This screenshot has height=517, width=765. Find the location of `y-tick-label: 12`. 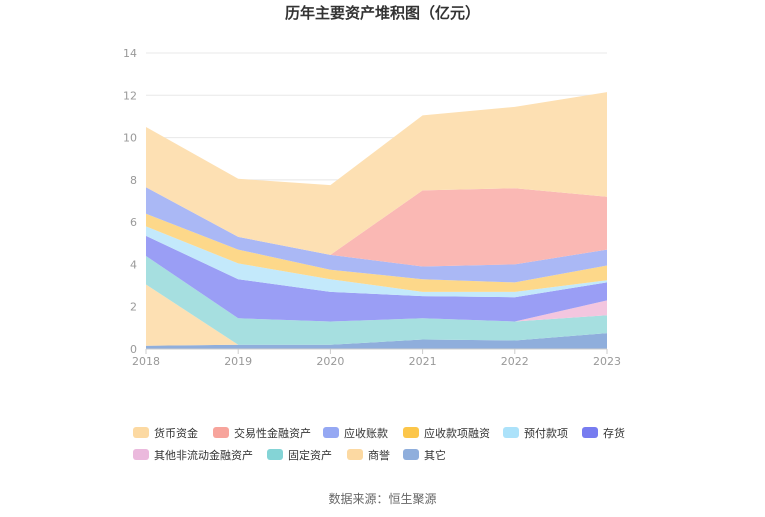

y-tick-label: 12 is located at coordinates (130, 95).